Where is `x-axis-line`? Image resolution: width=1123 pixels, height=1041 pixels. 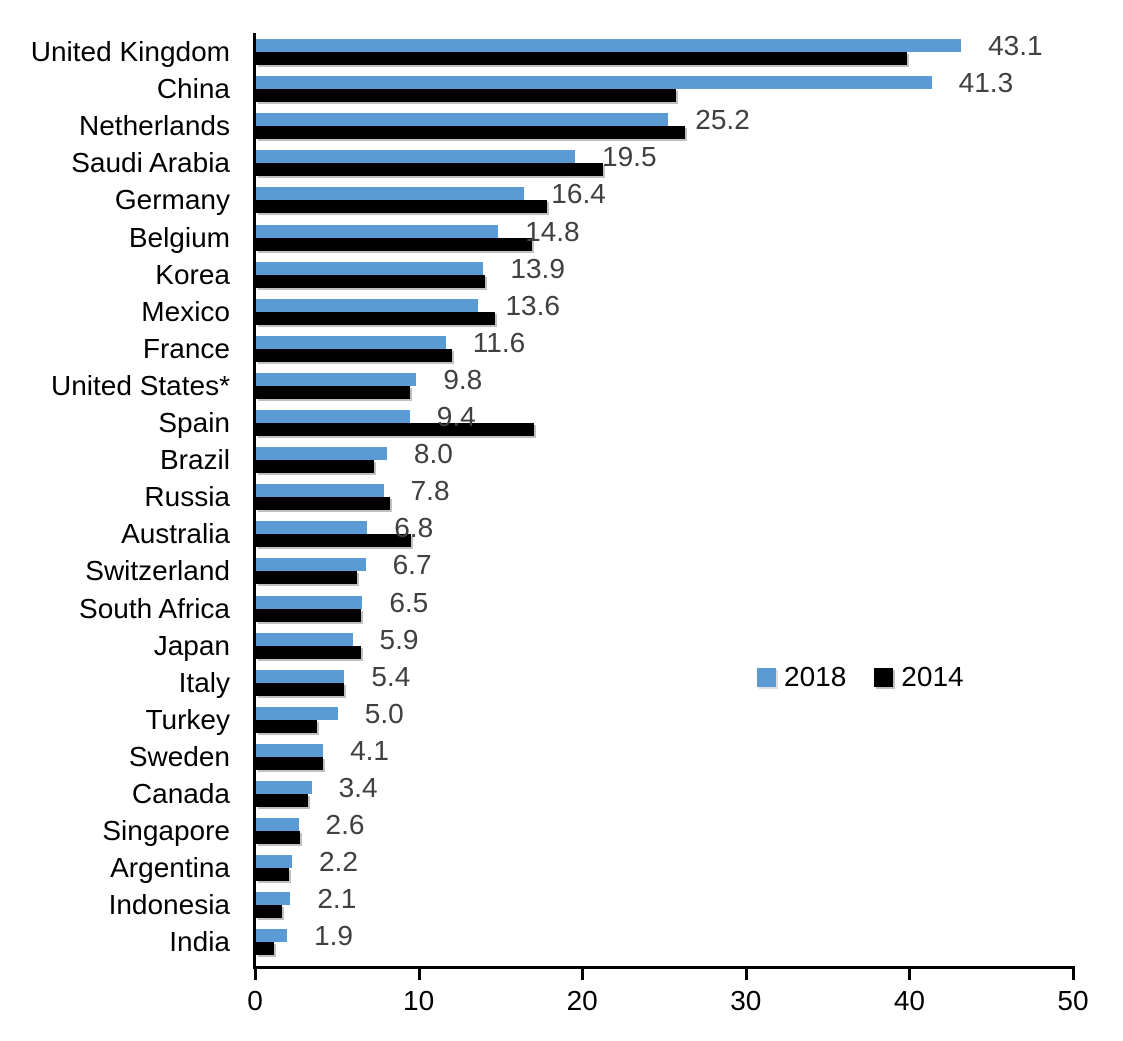 x-axis-line is located at coordinates (664, 967).